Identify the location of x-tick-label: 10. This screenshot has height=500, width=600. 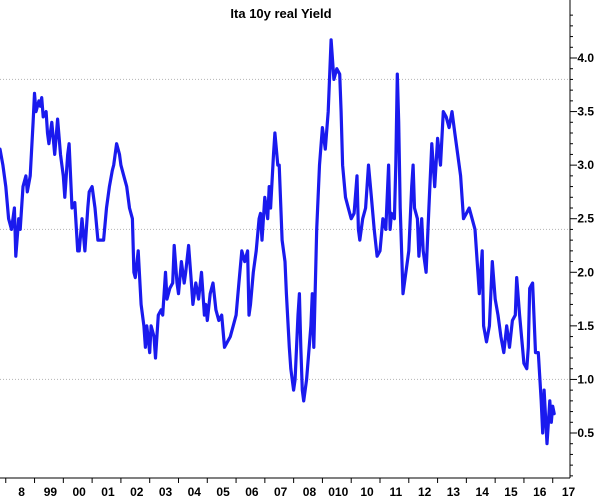
(367, 492).